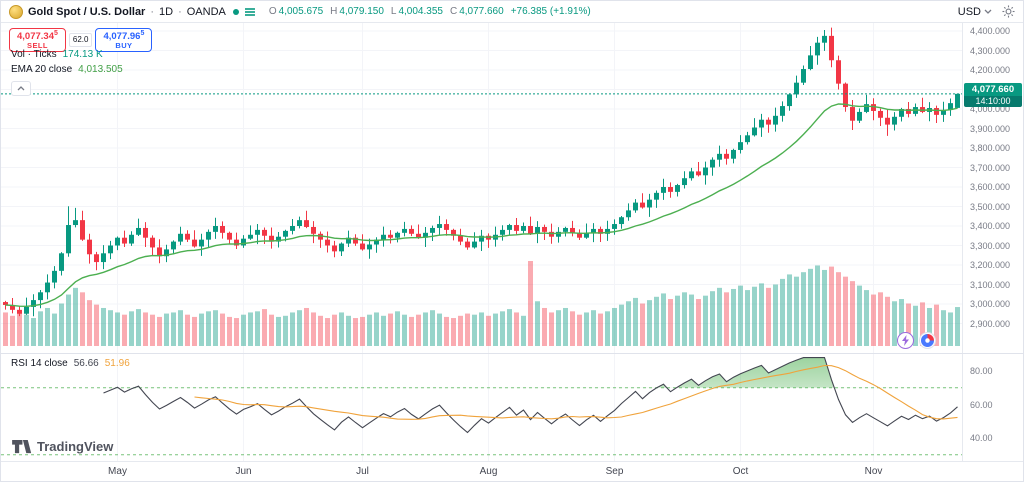 This screenshot has width=1024, height=482. Describe the element at coordinates (235, 11) in the screenshot. I see `market-open-dot-icon` at that location.